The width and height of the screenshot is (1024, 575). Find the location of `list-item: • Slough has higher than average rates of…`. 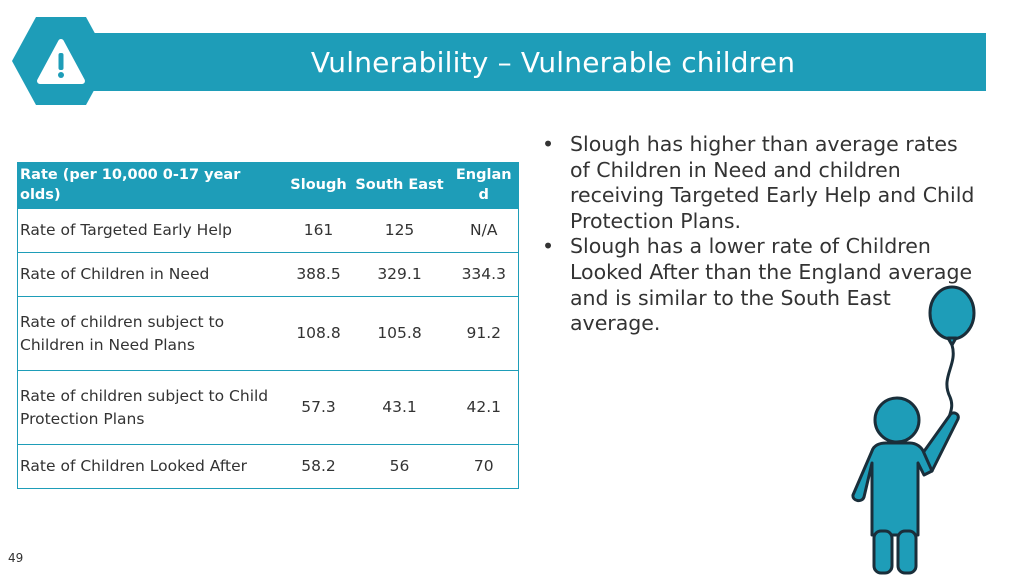

list-item: • Slough has higher than average rates of… is located at coordinates (758, 182).